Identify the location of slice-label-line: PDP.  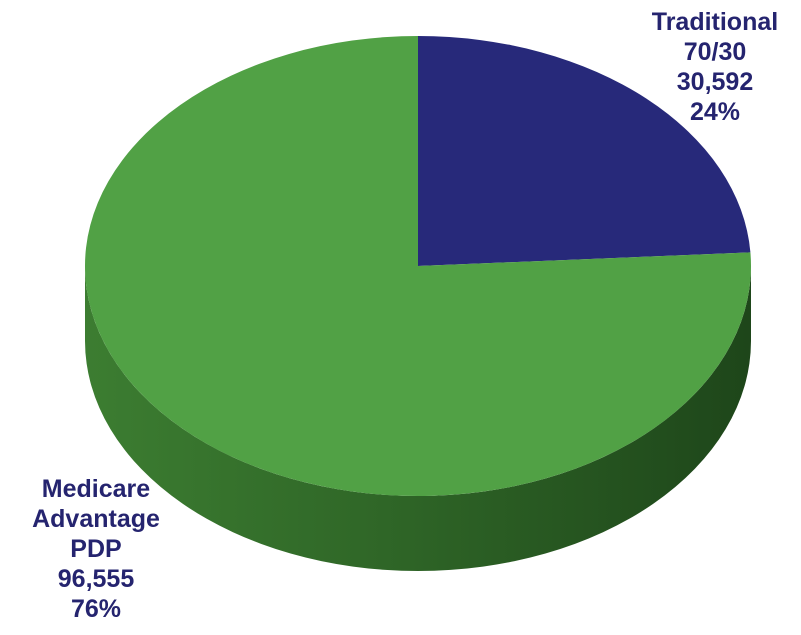
(96, 549).